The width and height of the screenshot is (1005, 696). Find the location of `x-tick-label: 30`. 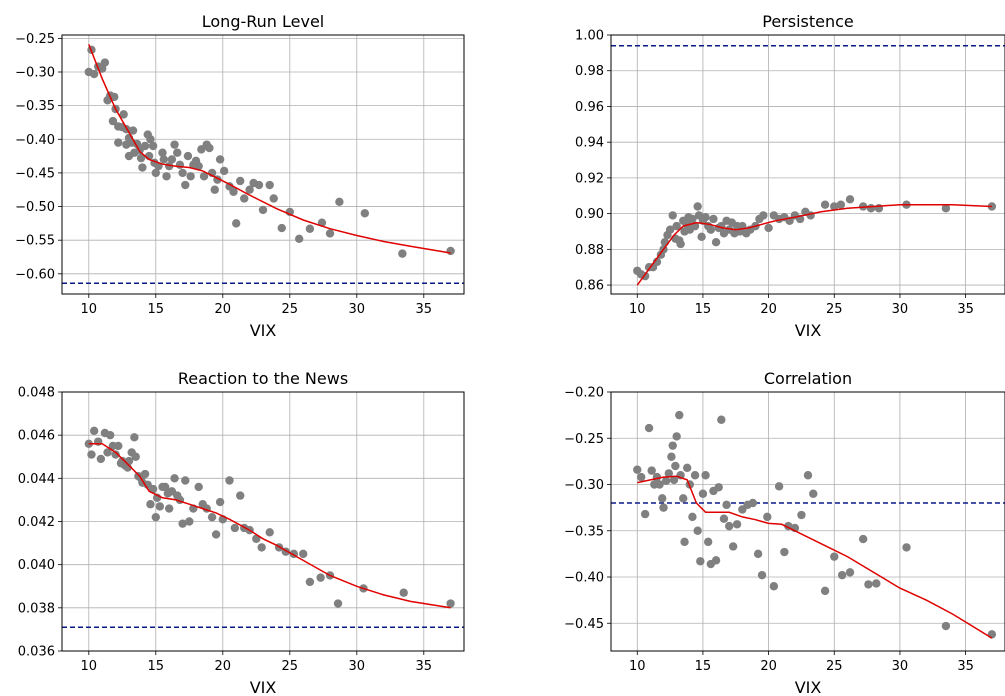

x-tick-label: 30 is located at coordinates (900, 309).